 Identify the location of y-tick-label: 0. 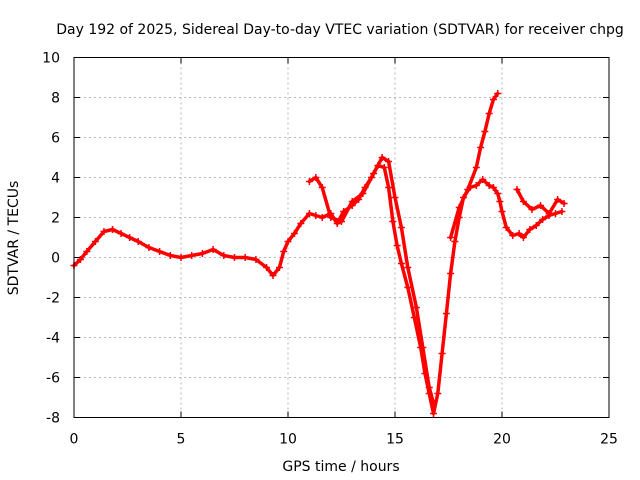
(55, 259).